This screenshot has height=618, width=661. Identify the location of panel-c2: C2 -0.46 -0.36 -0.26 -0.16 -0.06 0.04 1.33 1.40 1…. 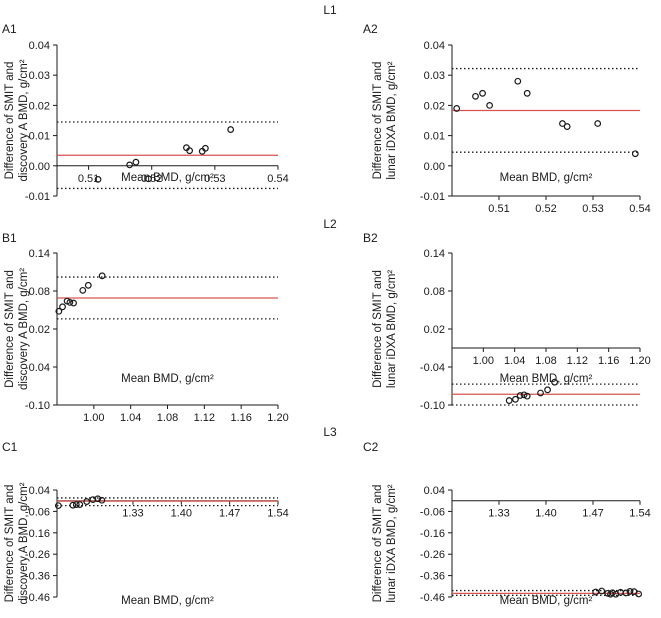
(507, 523).